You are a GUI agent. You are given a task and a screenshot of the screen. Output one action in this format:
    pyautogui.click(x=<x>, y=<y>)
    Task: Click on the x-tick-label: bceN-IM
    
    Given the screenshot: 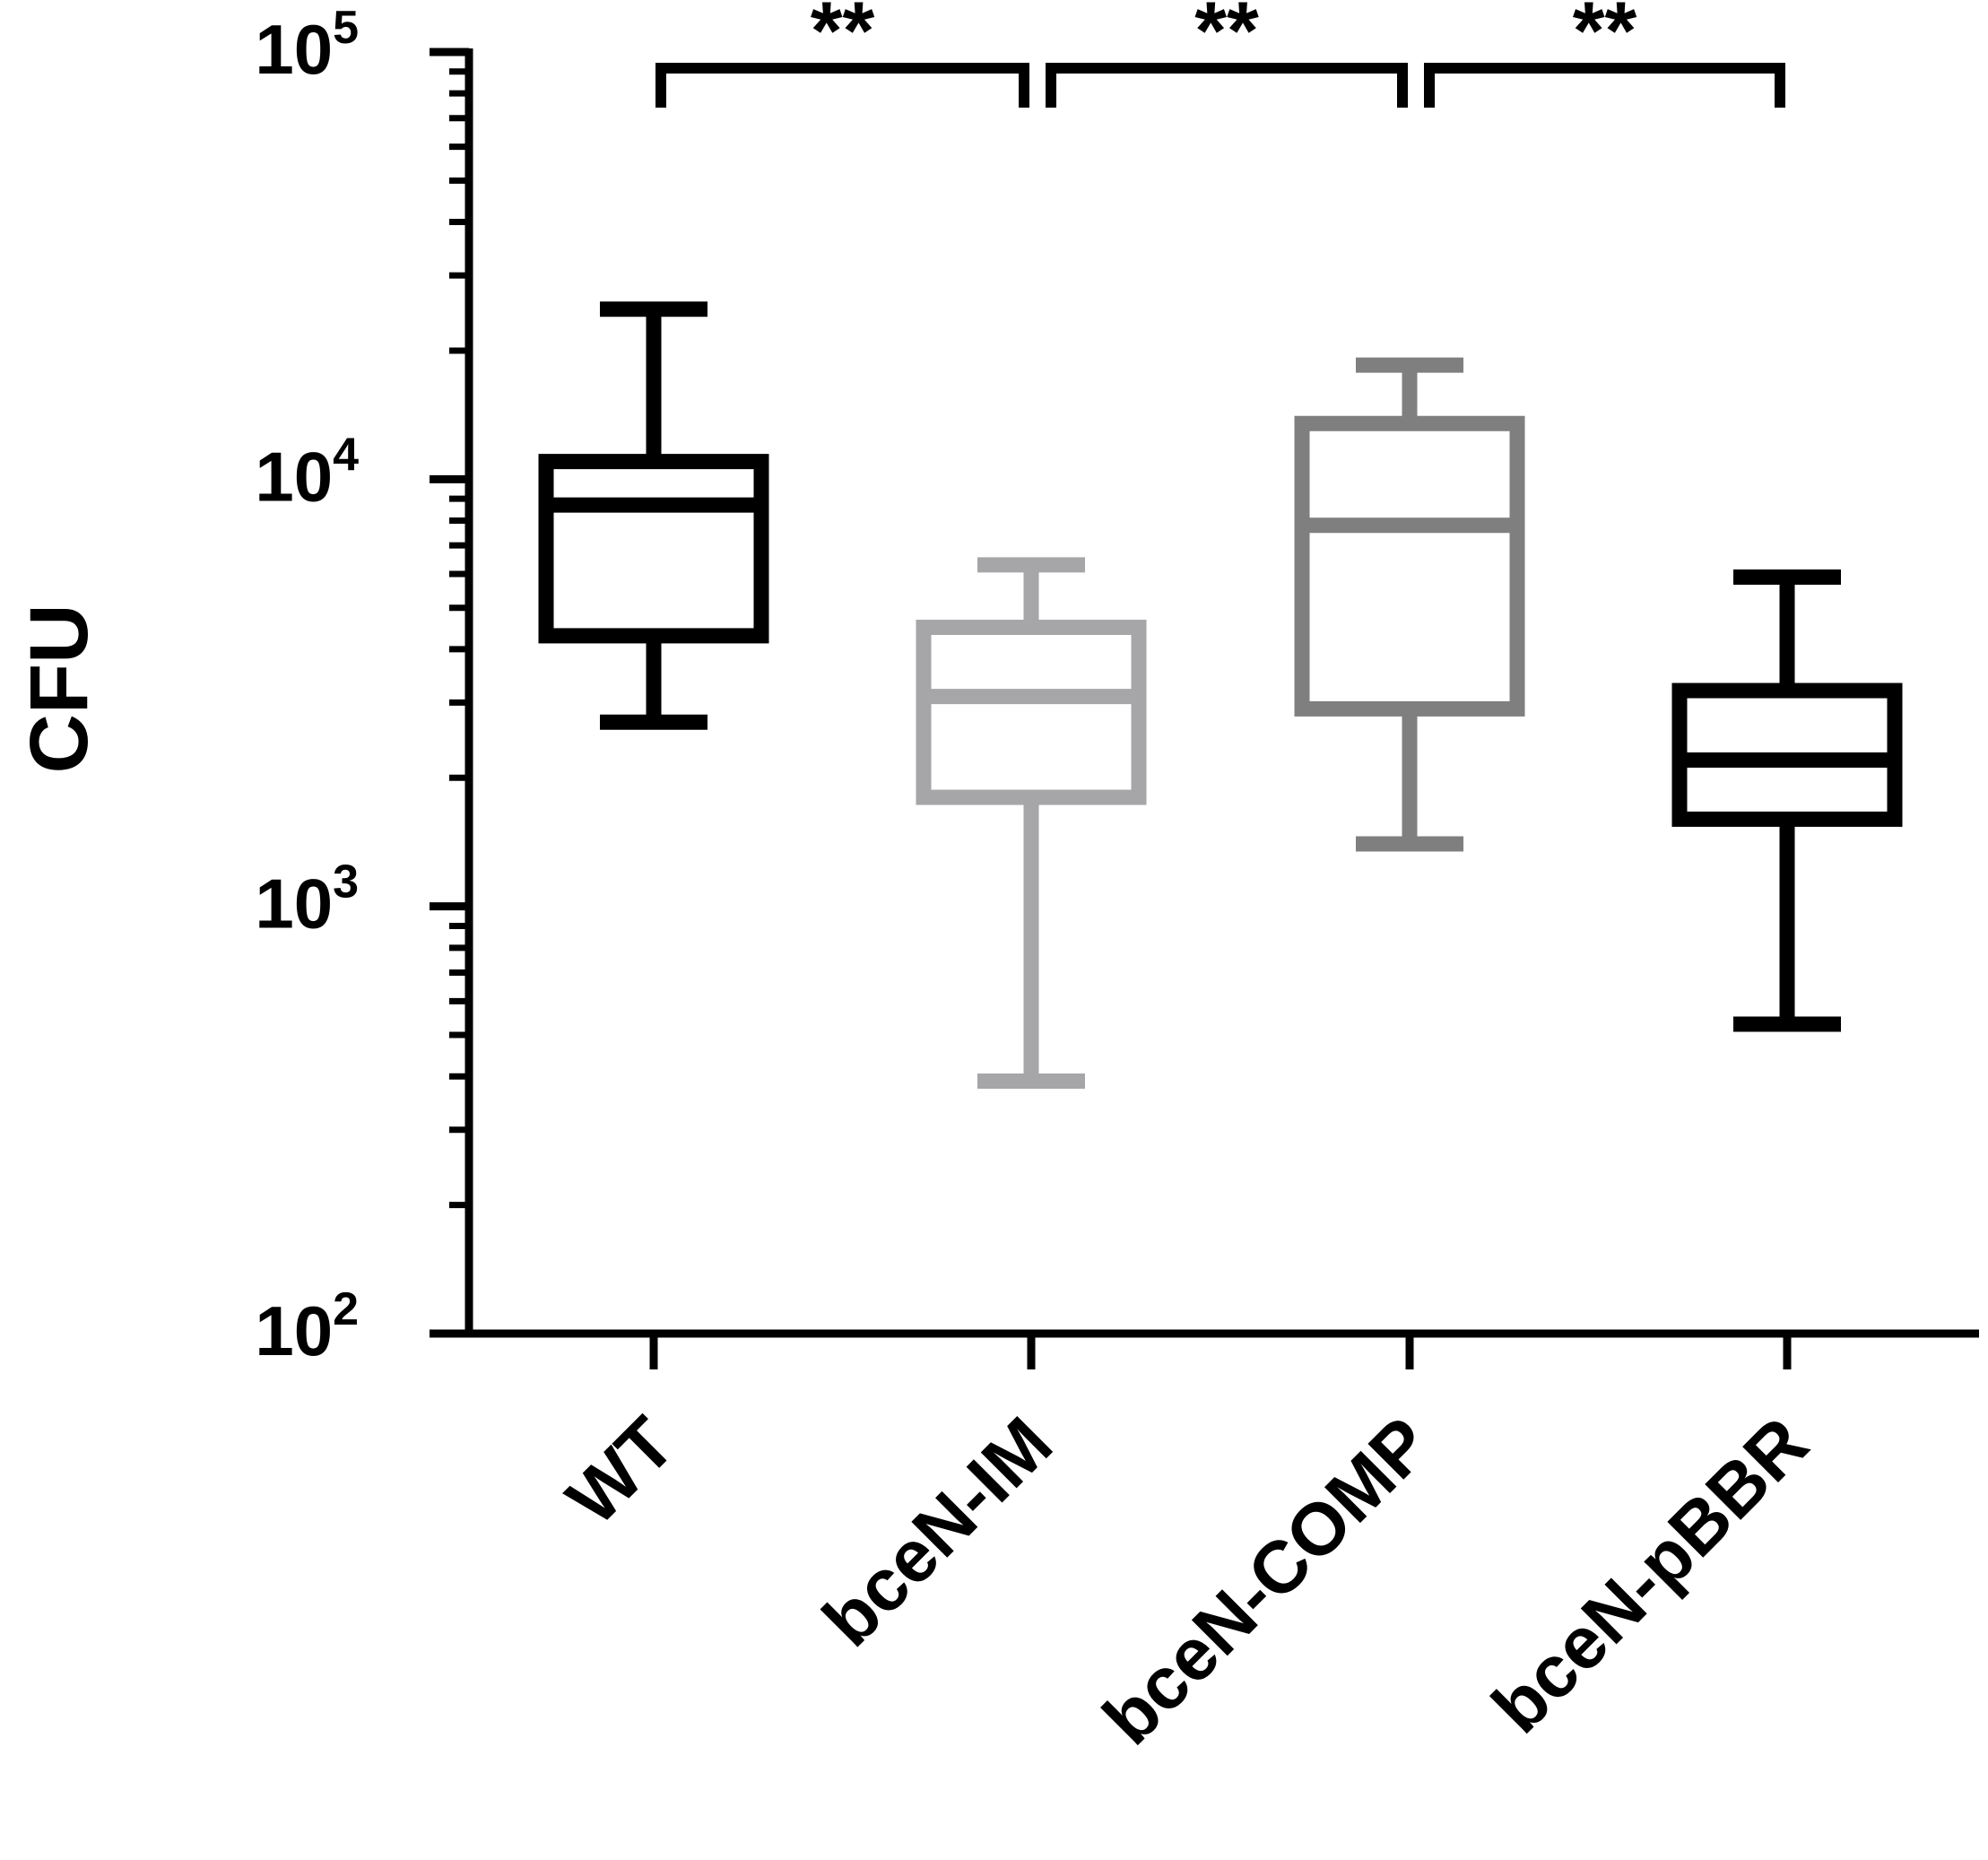 What is the action you would take?
    pyautogui.click(x=938, y=1532)
    